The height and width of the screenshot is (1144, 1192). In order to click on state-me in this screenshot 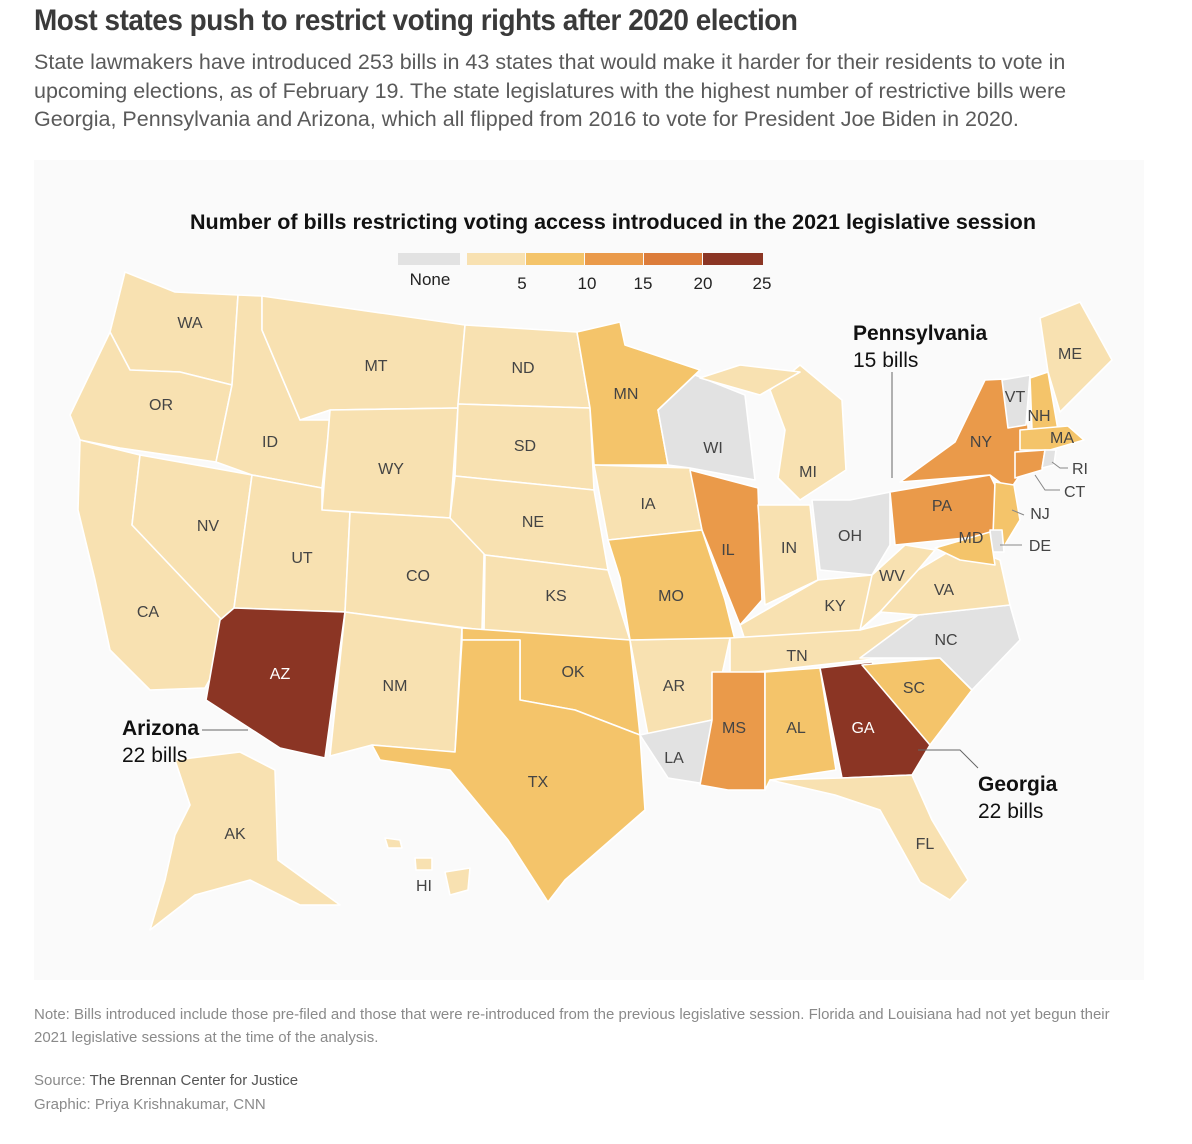, I will do `click(1076, 357)`.